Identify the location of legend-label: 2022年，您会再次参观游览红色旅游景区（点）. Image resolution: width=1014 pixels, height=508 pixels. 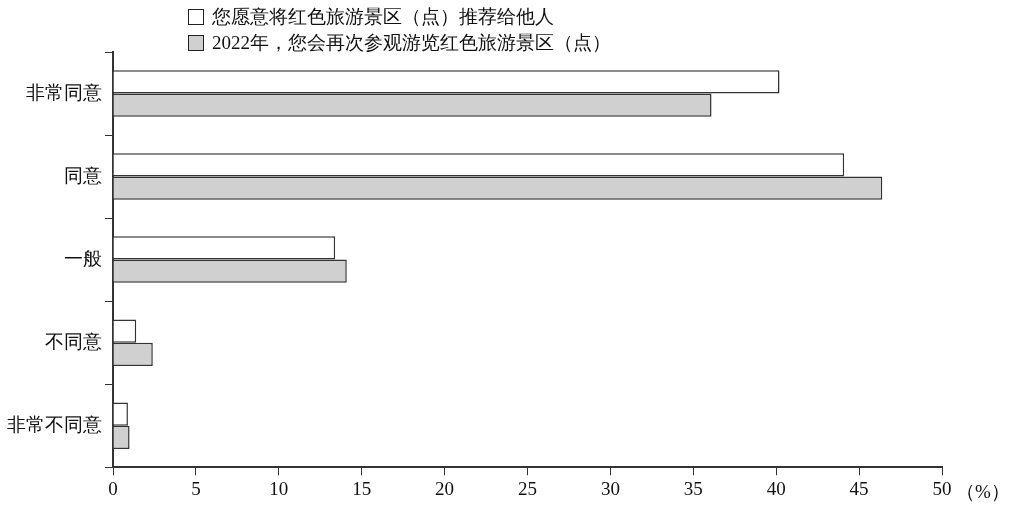
(411, 43).